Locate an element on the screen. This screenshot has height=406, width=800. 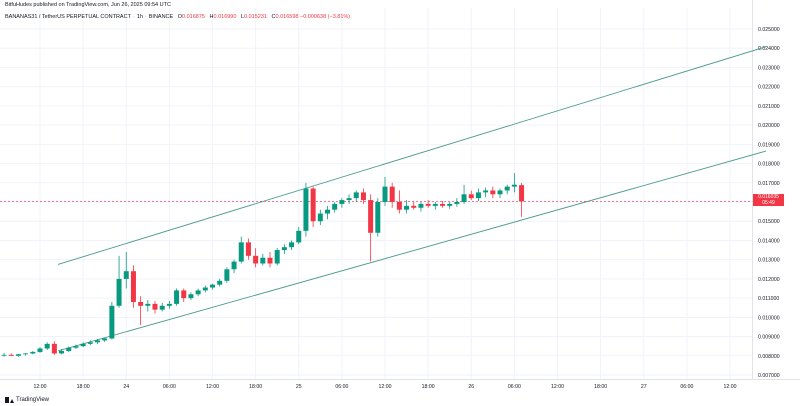
price-tick-label: 0.009000 is located at coordinates (769, 338).